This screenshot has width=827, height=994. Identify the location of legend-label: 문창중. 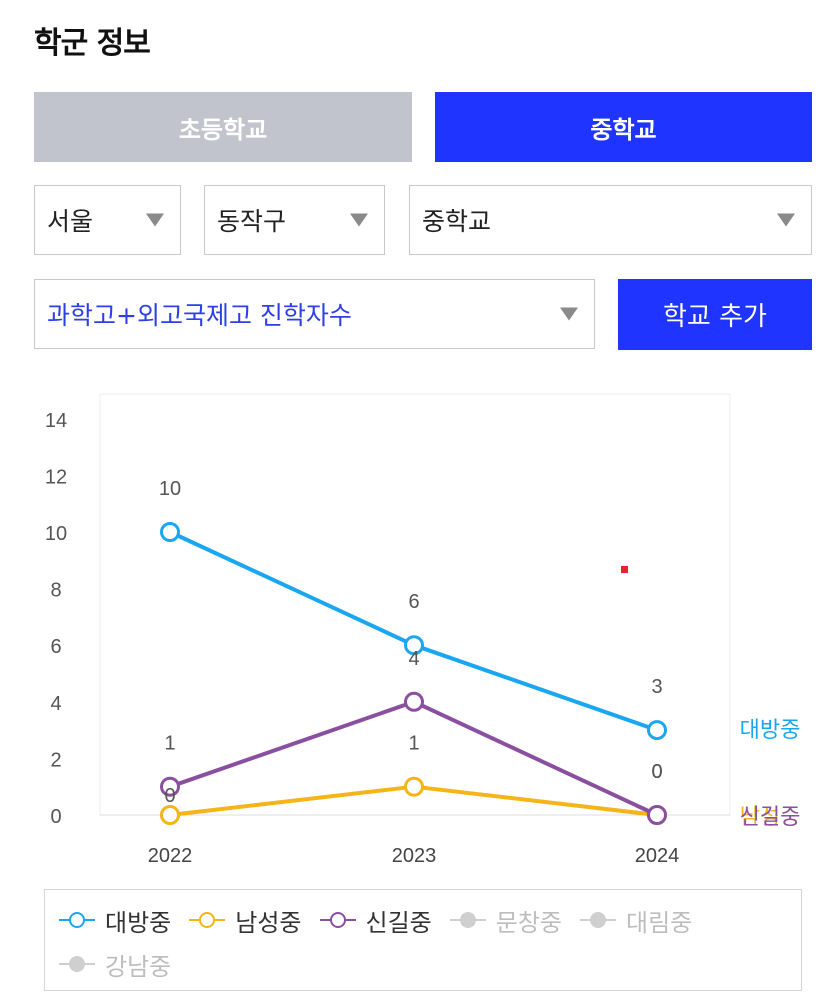
(528, 922).